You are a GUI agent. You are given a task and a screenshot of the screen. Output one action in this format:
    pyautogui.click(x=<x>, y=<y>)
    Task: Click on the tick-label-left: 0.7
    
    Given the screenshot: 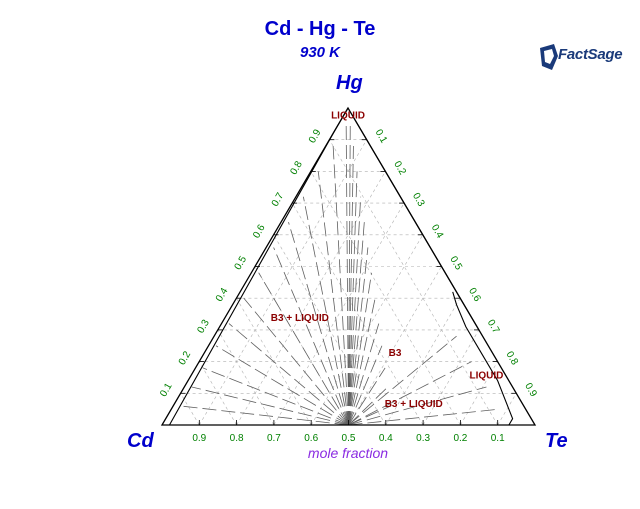 What is the action you would take?
    pyautogui.click(x=278, y=200)
    